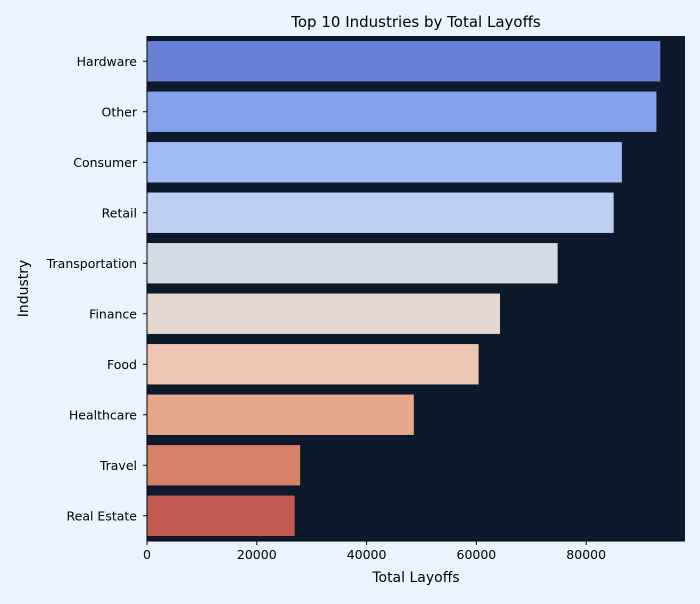 This screenshot has width=700, height=604. What do you see at coordinates (113, 313) in the screenshot?
I see `y-tick-label: Finance` at bounding box center [113, 313].